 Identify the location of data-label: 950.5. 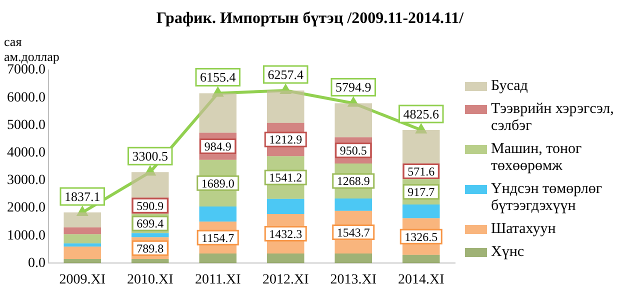
(353, 151).